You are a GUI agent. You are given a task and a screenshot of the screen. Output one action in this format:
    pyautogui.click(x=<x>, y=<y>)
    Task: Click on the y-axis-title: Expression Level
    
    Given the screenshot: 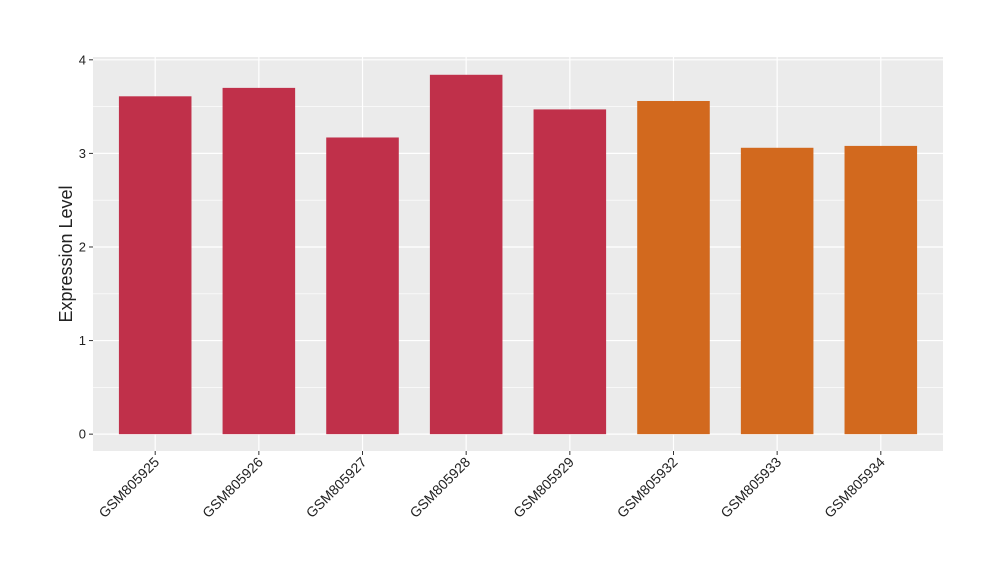 What is the action you would take?
    pyautogui.click(x=66, y=253)
    